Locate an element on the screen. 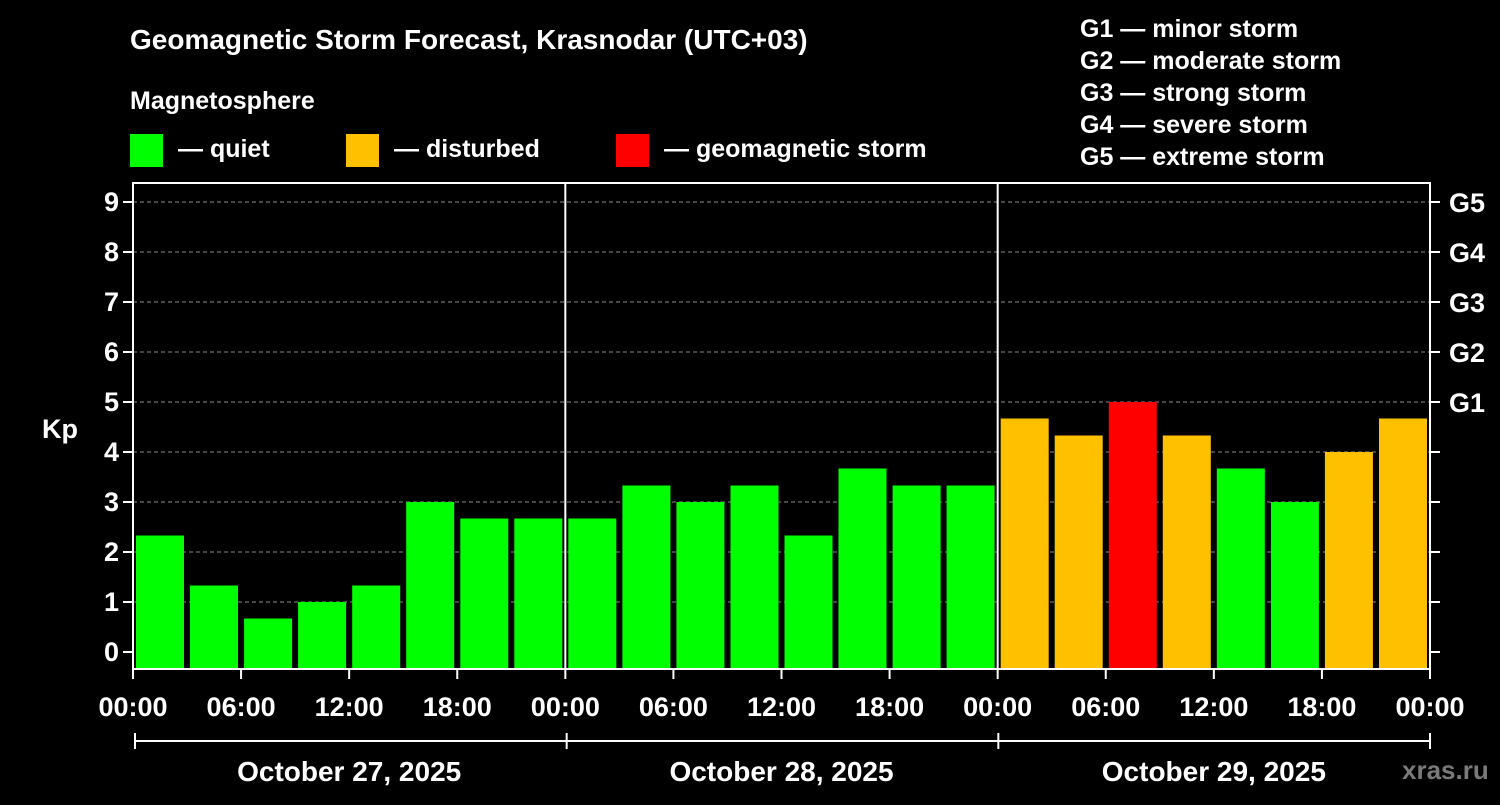 This screenshot has height=805, width=1500. legend: — quiet — disturbed — geomagnetic storm is located at coordinates (528, 150).